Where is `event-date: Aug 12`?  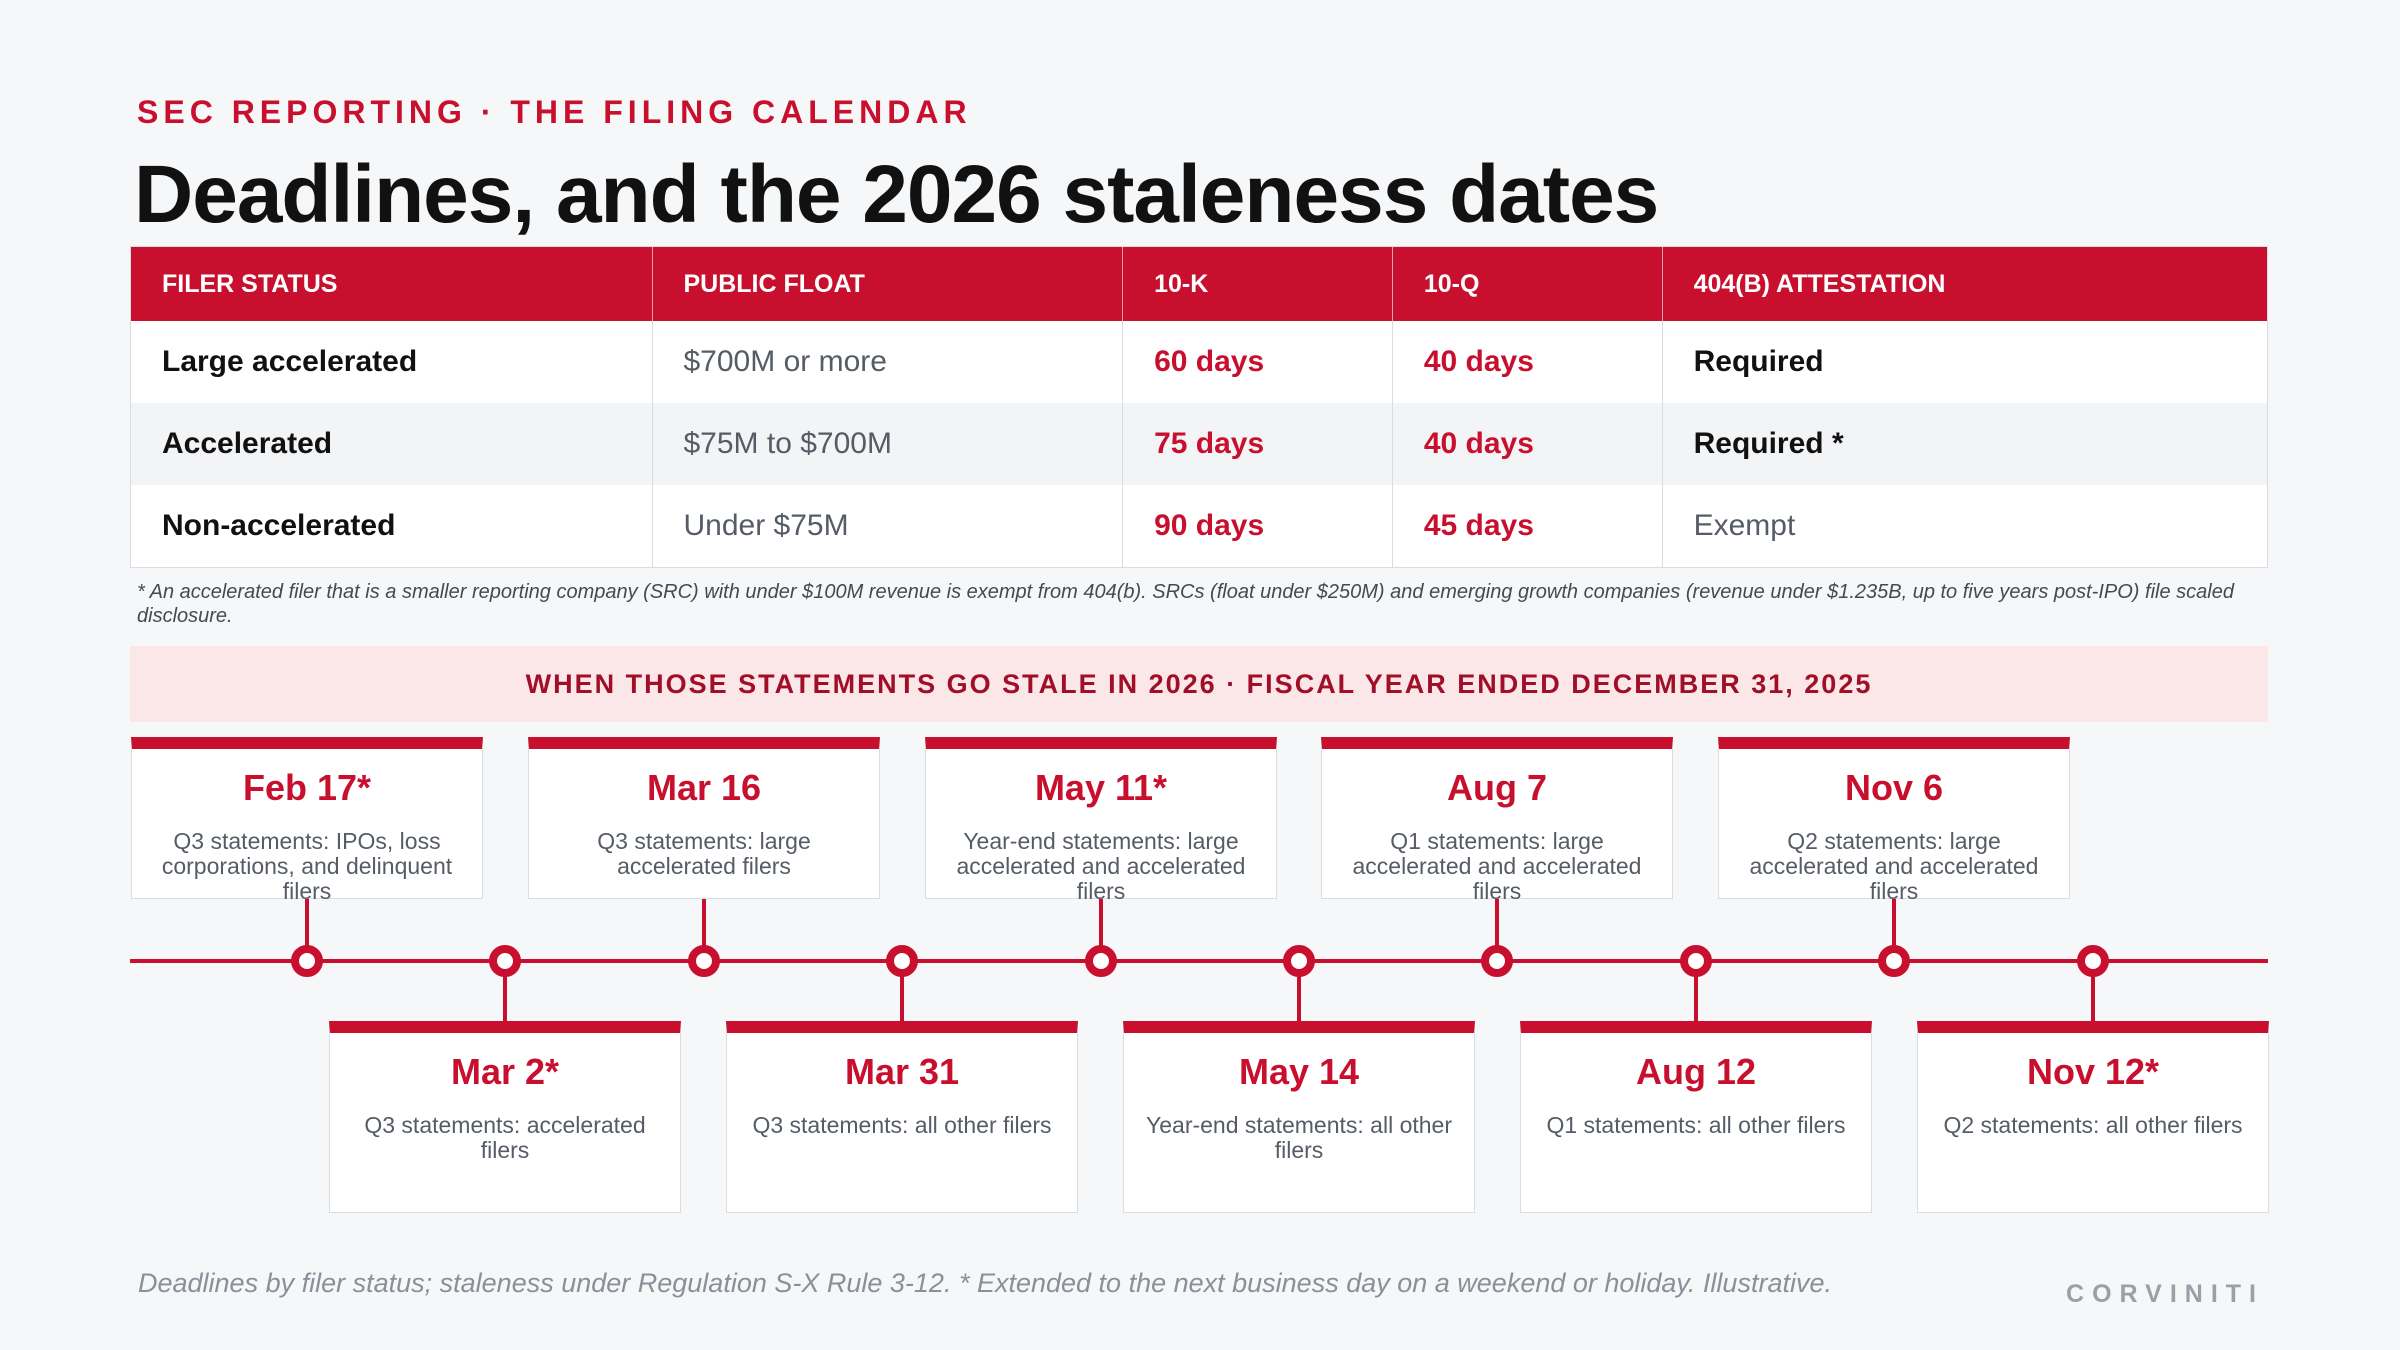
event-date: Aug 12 is located at coordinates (1696, 1071).